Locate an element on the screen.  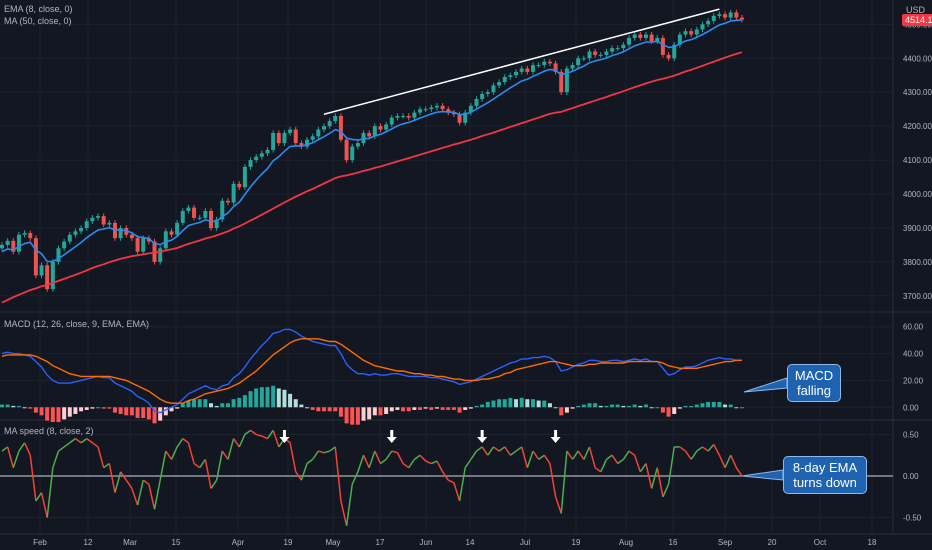
price-tick-label: 4100.00 is located at coordinates (917, 160).